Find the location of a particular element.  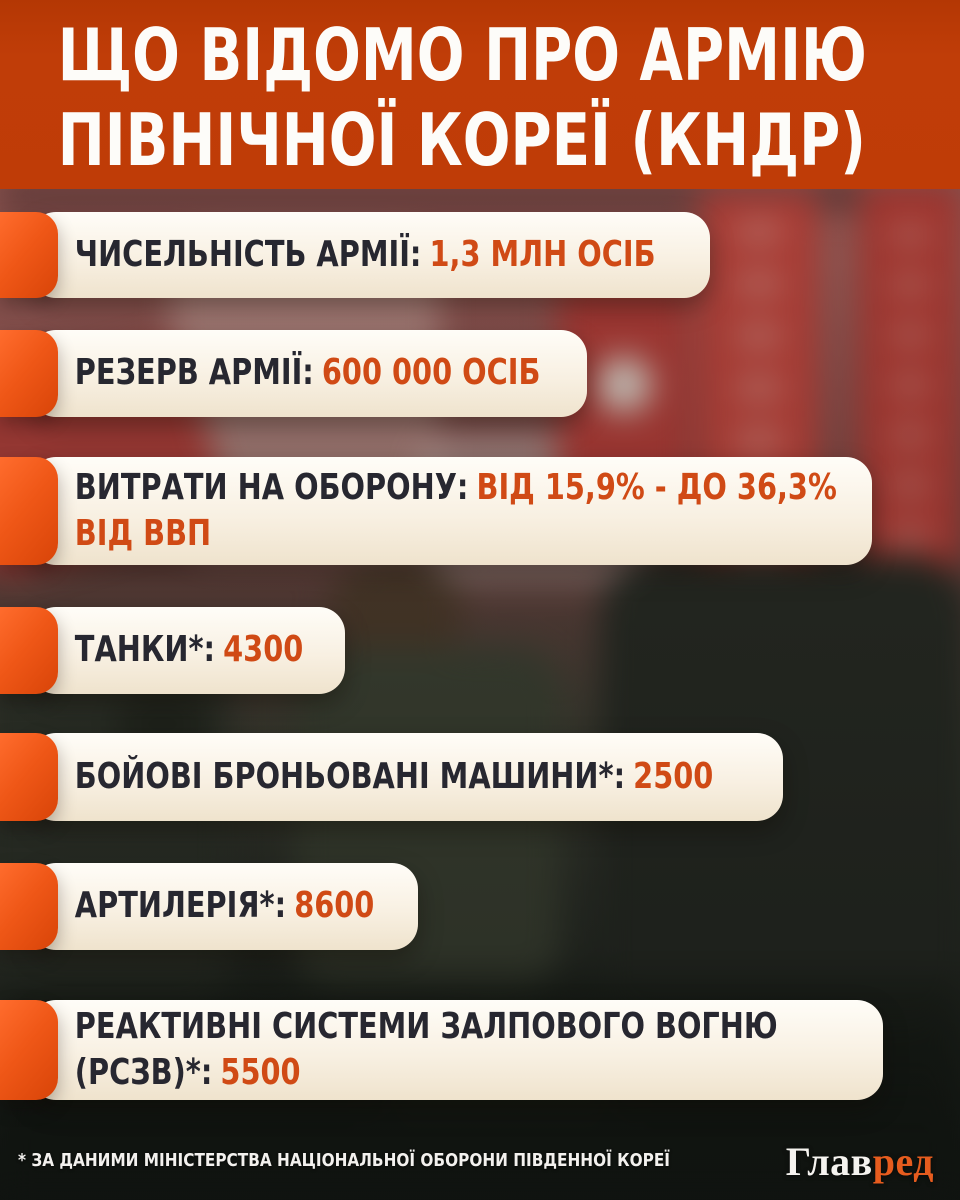

stat-row-army-reserve: РЕЗЕРВ АРМІЇ: 600 000 ОСІБ is located at coordinates (293, 373).